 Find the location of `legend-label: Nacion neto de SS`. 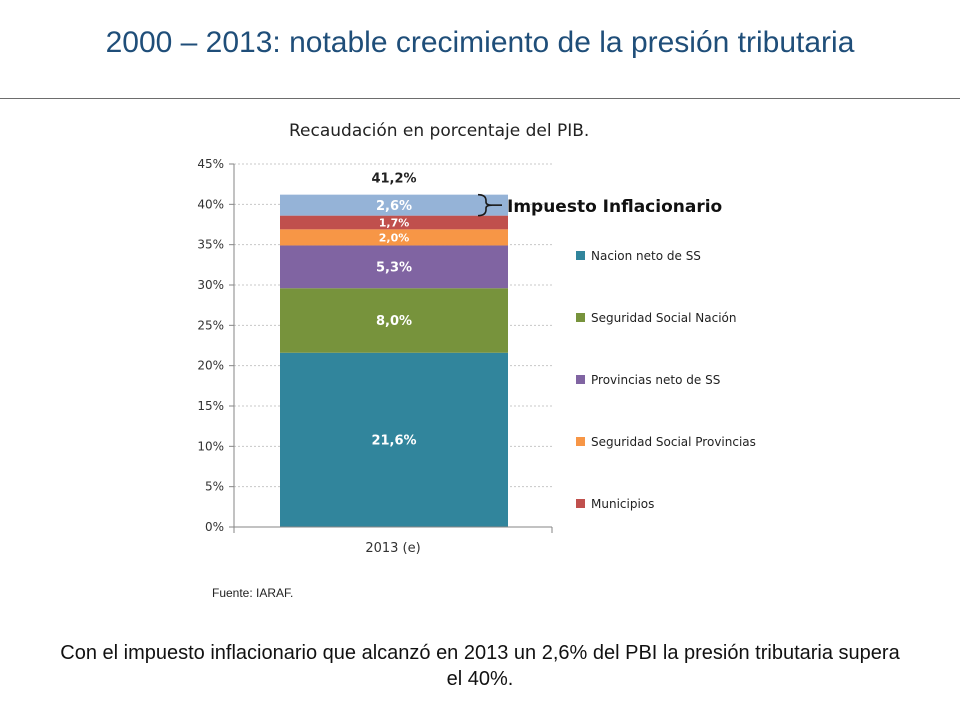

legend-label: Nacion neto de SS is located at coordinates (646, 256).